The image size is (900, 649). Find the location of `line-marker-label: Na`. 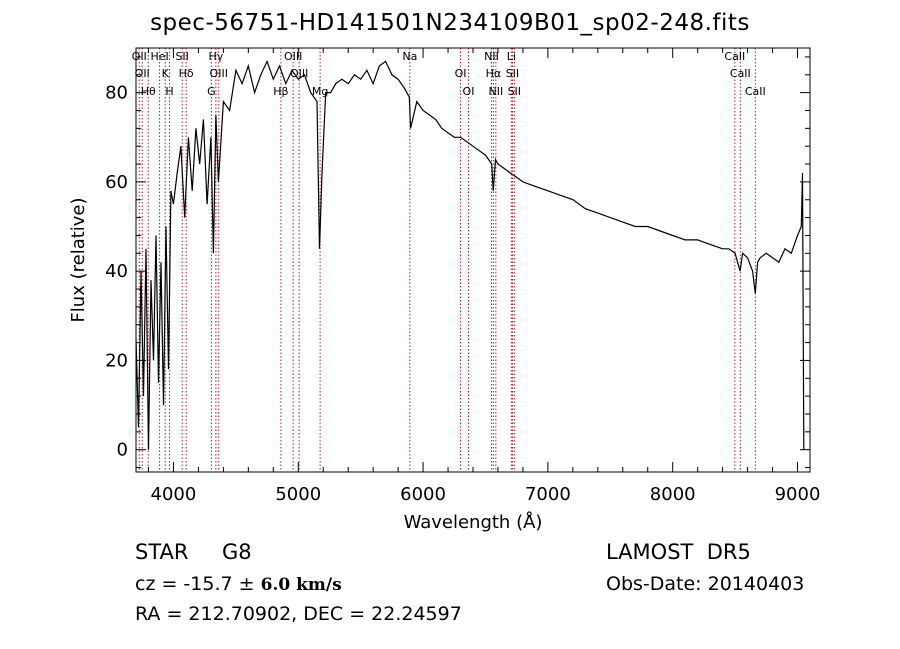

line-marker-label: Na is located at coordinates (409, 56).